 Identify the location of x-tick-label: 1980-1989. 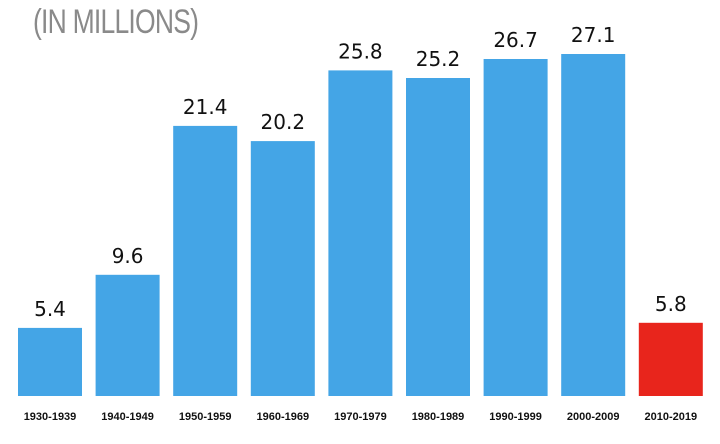
(438, 417).